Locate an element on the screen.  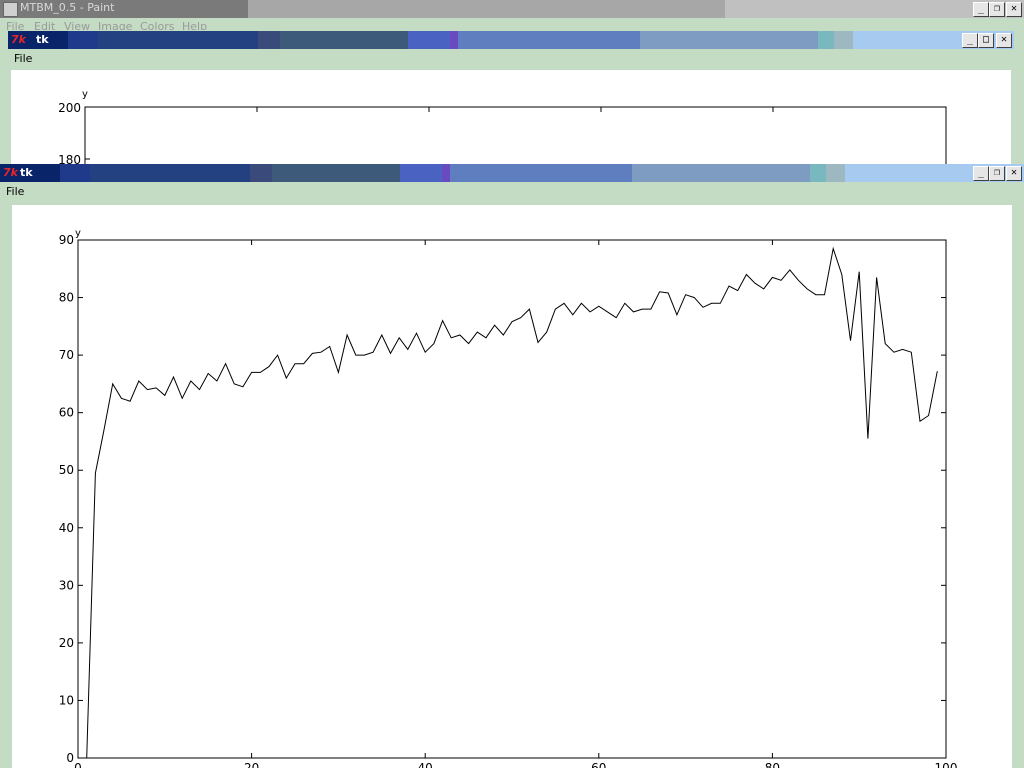
paint-menu-help: Help is located at coordinates (195, 25).